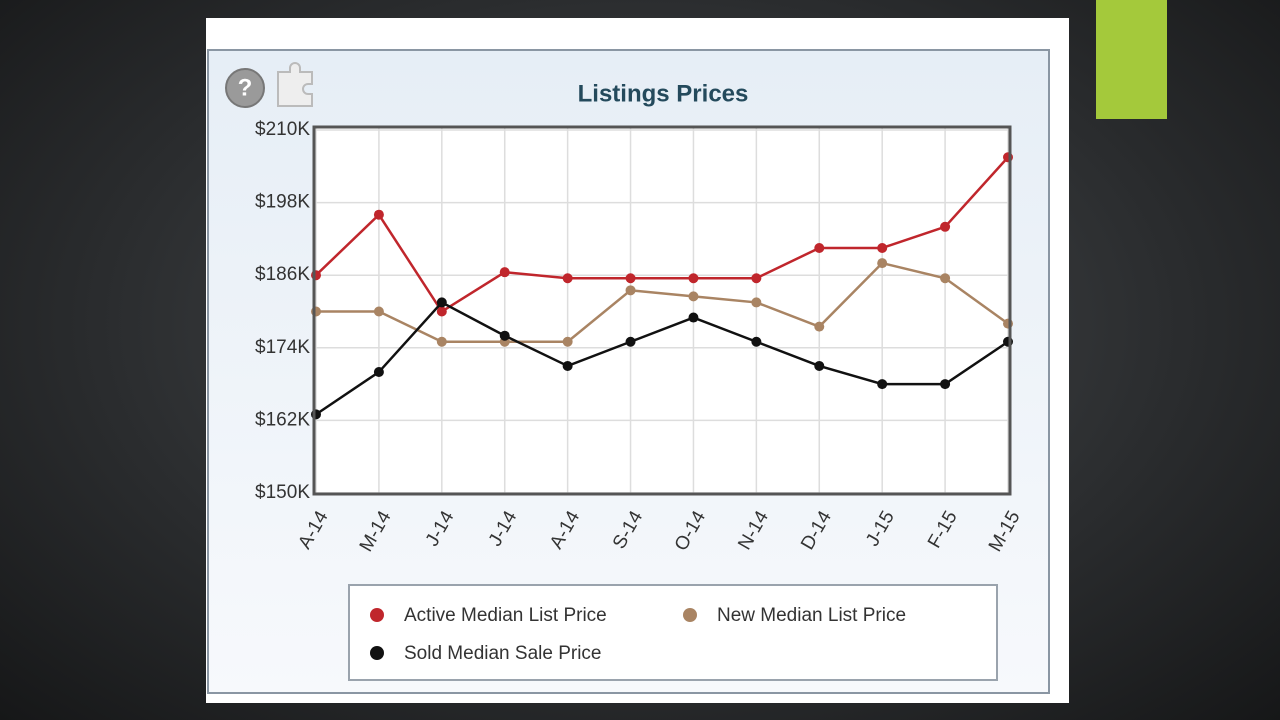 The width and height of the screenshot is (1280, 720). I want to click on y-tick-label: $210K, so click(282, 129).